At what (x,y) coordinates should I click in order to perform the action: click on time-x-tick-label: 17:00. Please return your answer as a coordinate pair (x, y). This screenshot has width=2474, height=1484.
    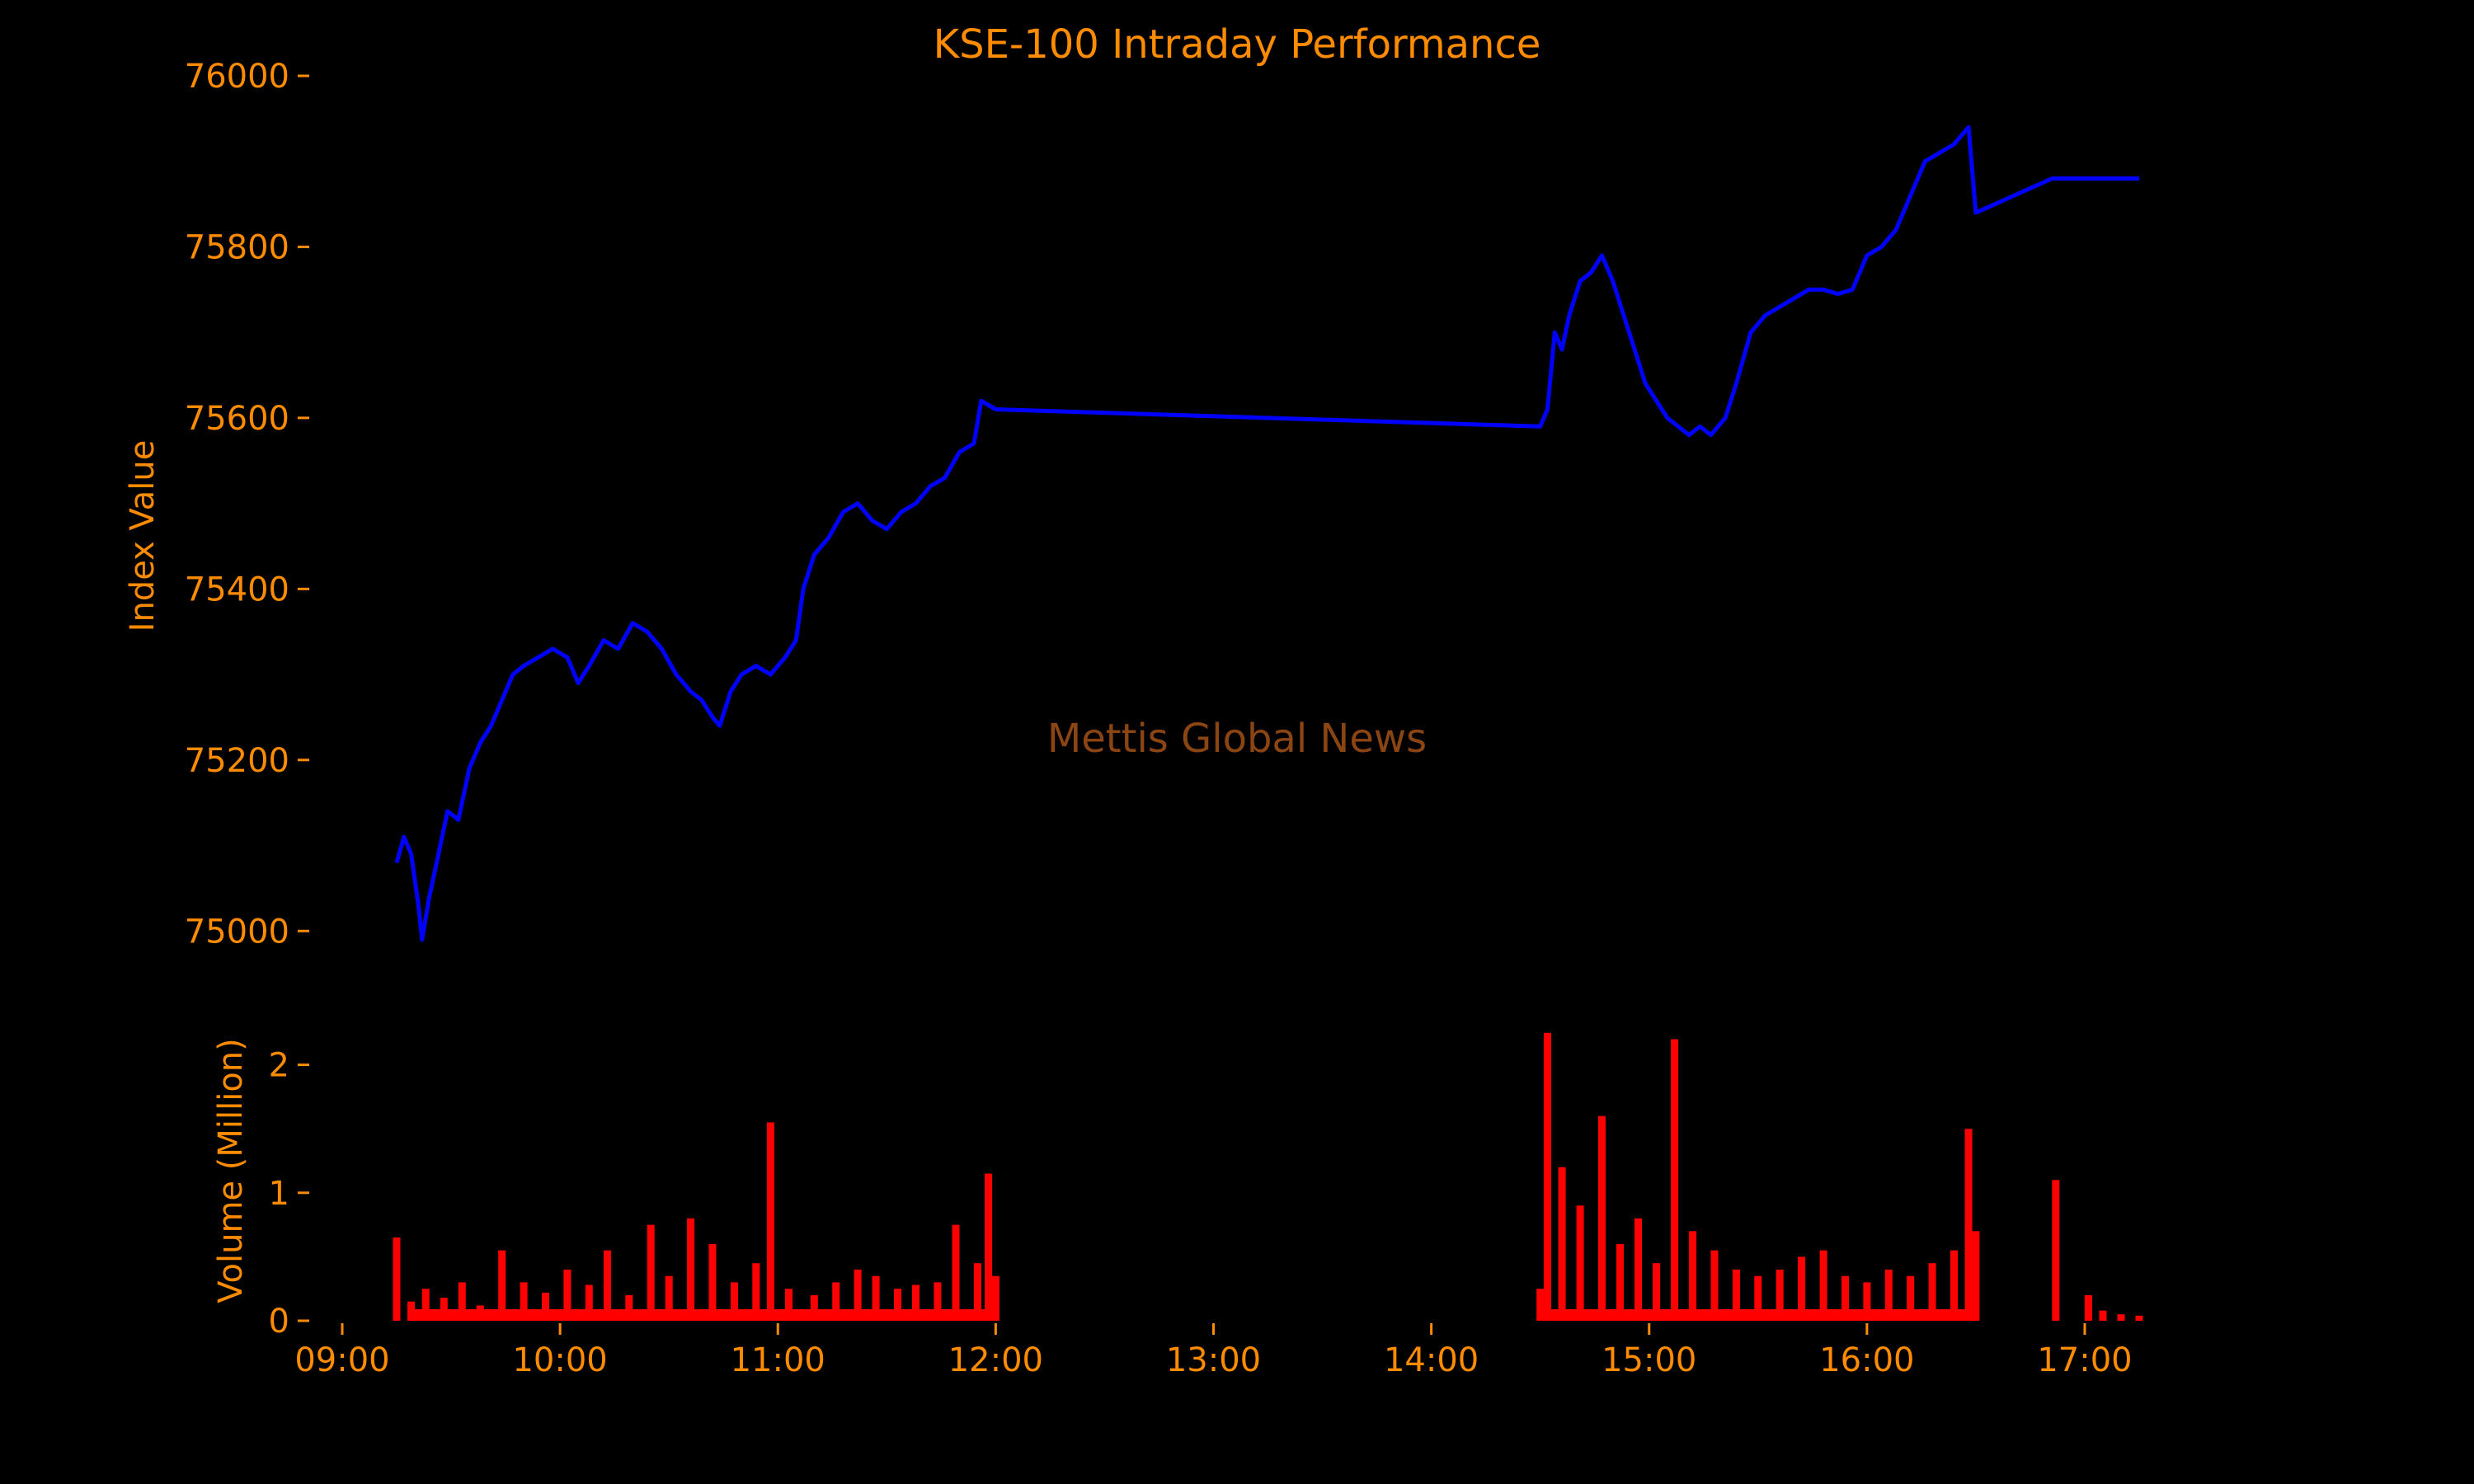
    Looking at the image, I should click on (2084, 1360).